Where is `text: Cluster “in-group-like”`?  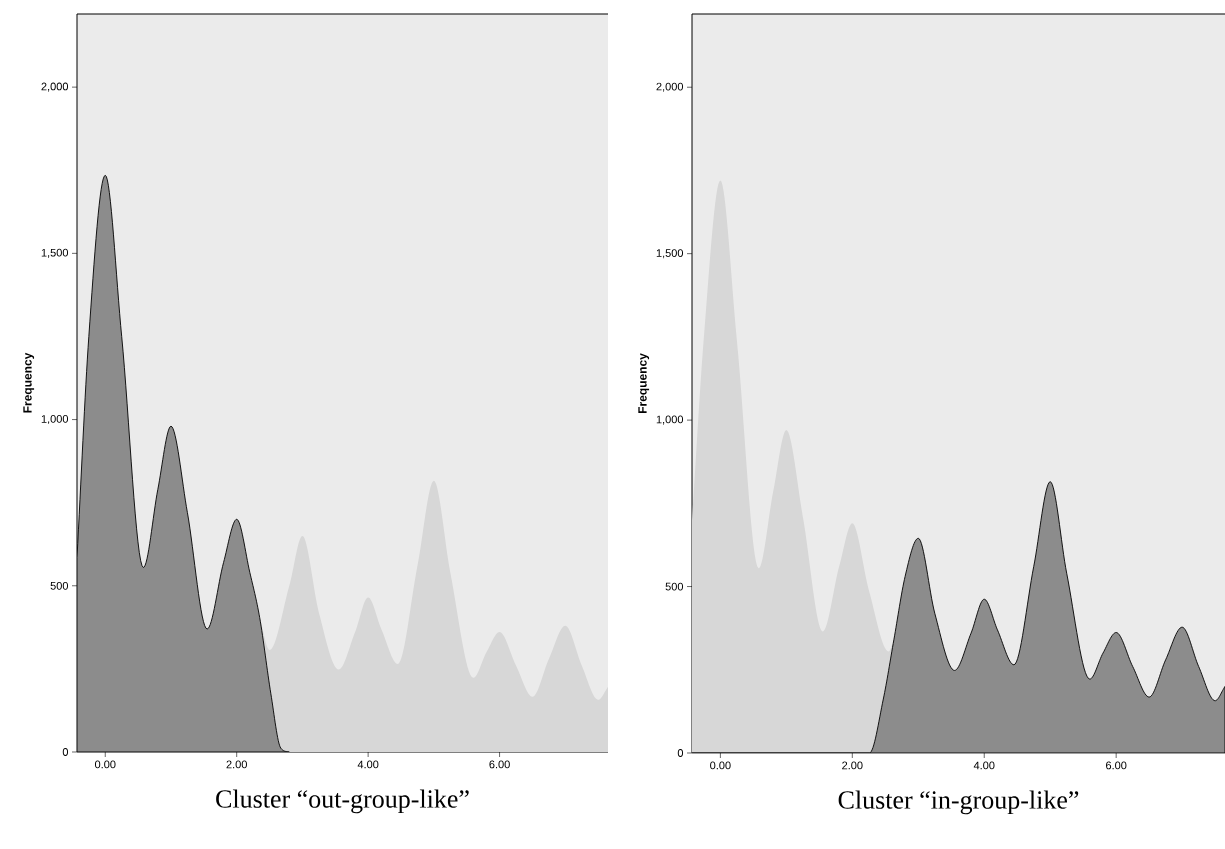
text: Cluster “in-group-like” is located at coordinates (958, 802).